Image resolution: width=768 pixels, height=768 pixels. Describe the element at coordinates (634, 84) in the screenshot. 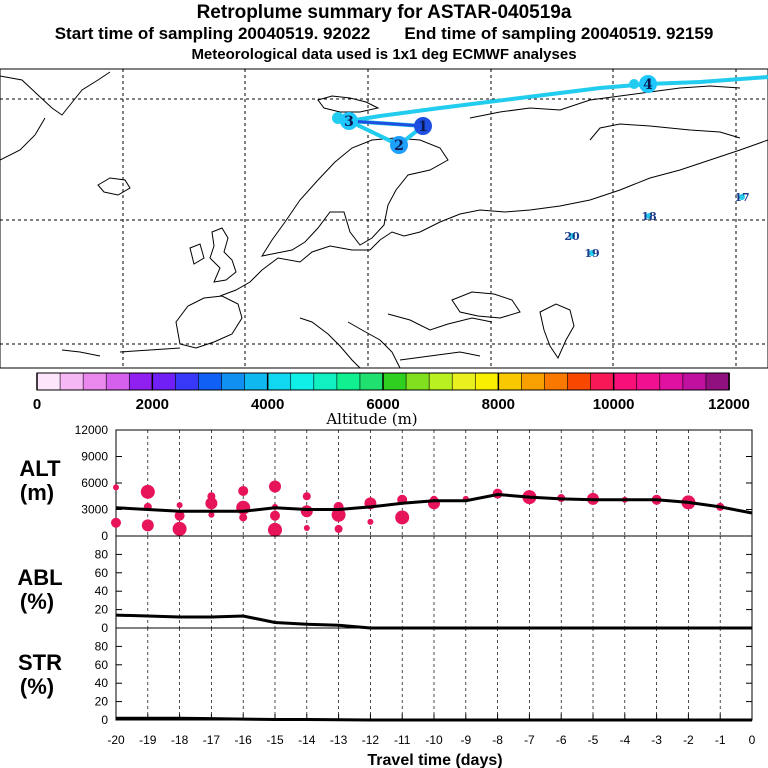

I see `plume-dot` at that location.